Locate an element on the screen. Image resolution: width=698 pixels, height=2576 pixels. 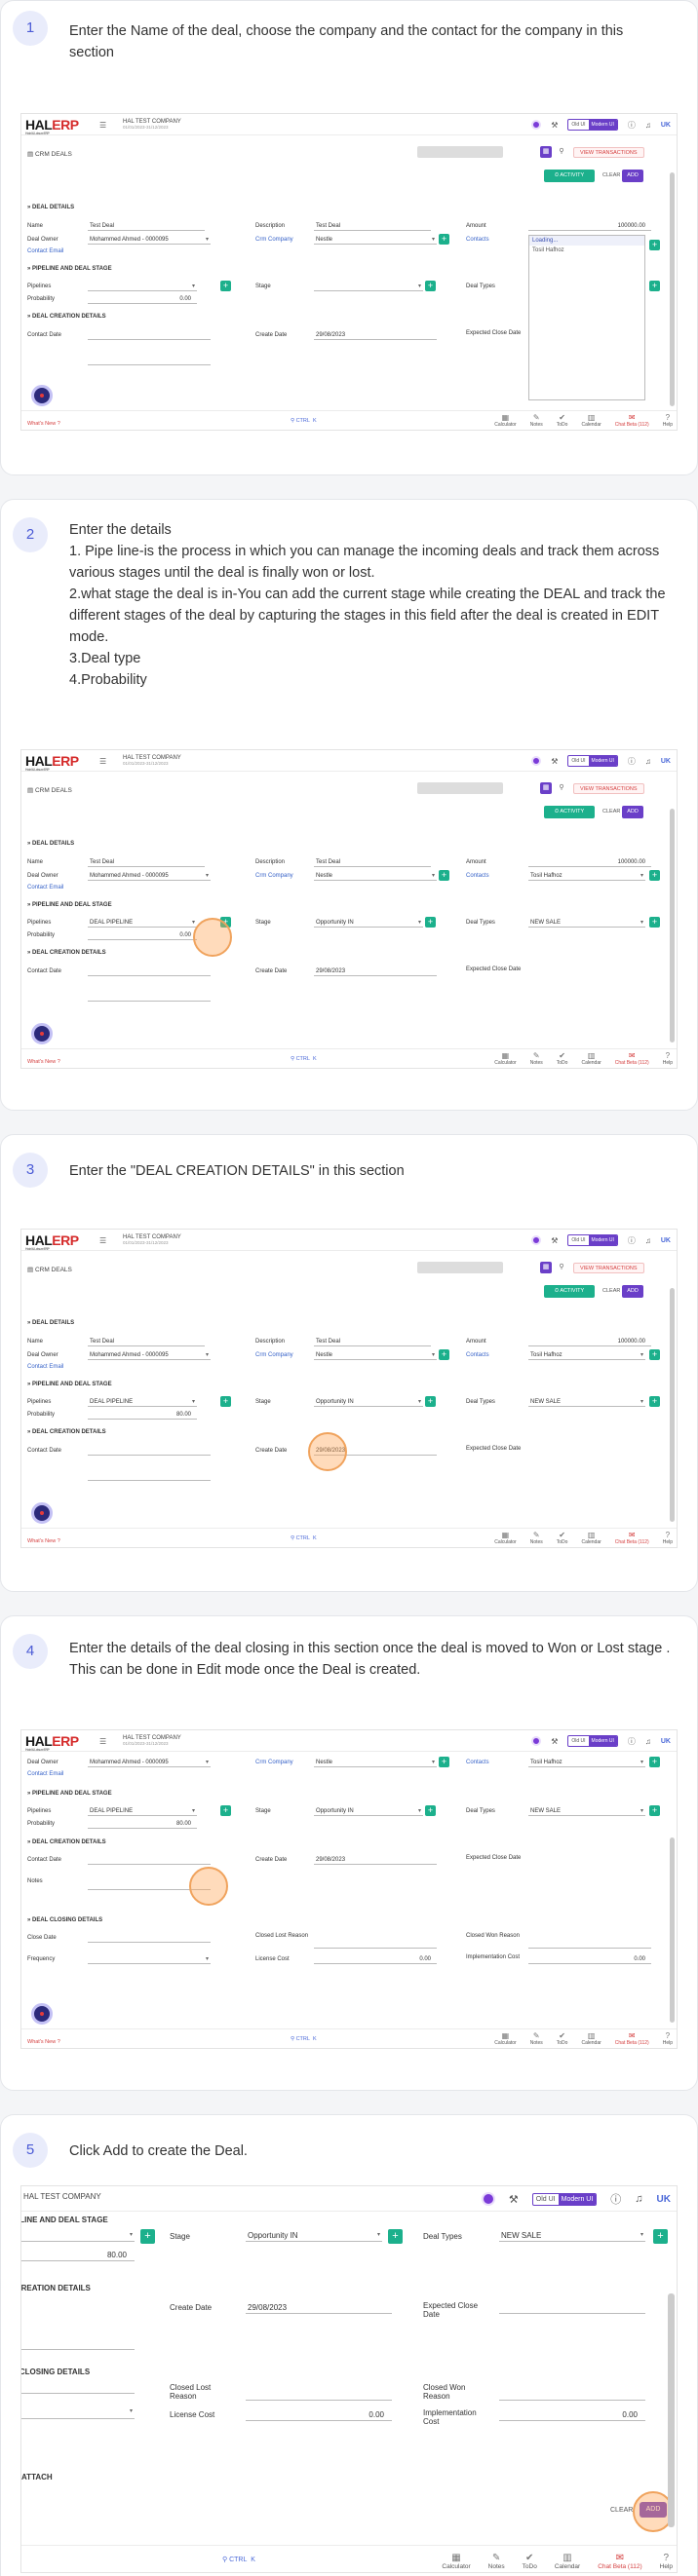
pipeline-select: Pipelines is located at coordinates (78, 2235).